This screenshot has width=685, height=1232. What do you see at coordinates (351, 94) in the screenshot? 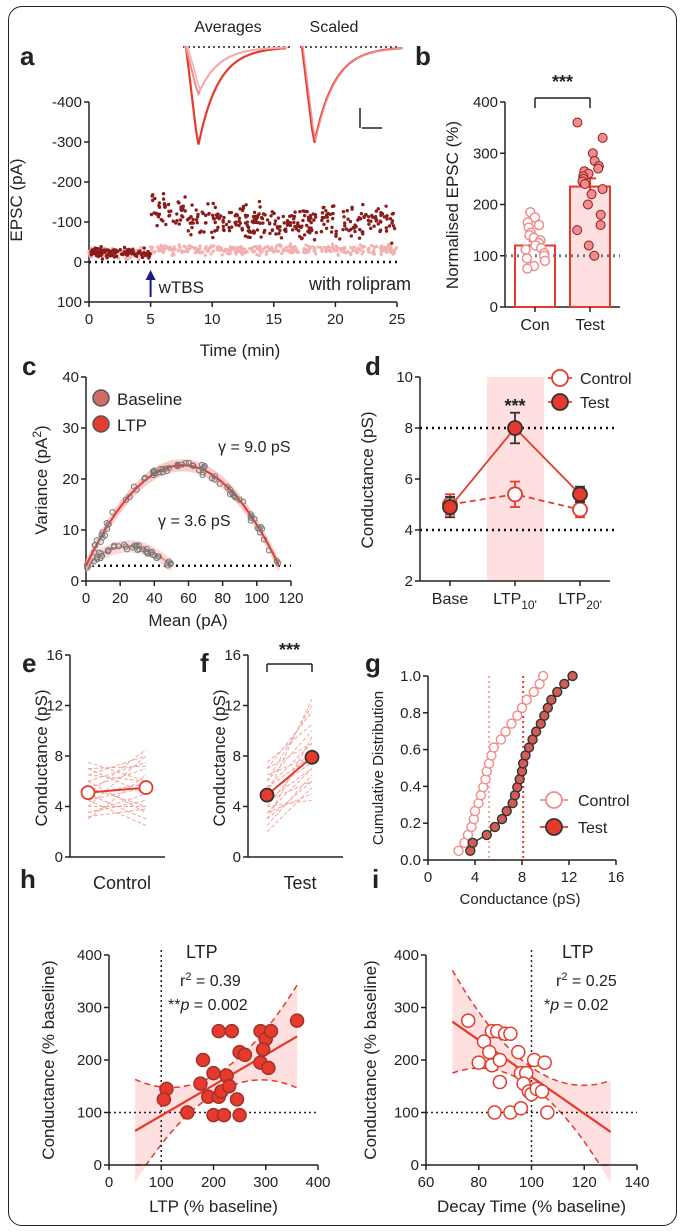
I see `scaled-trace-test` at bounding box center [351, 94].